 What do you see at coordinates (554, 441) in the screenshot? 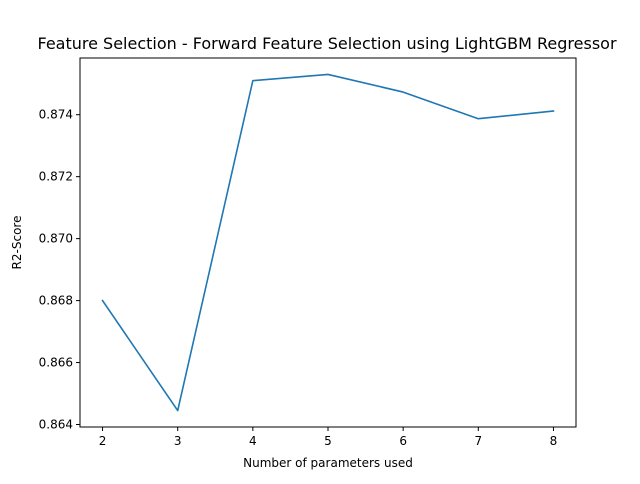
I see `x-tick-label: 8` at bounding box center [554, 441].